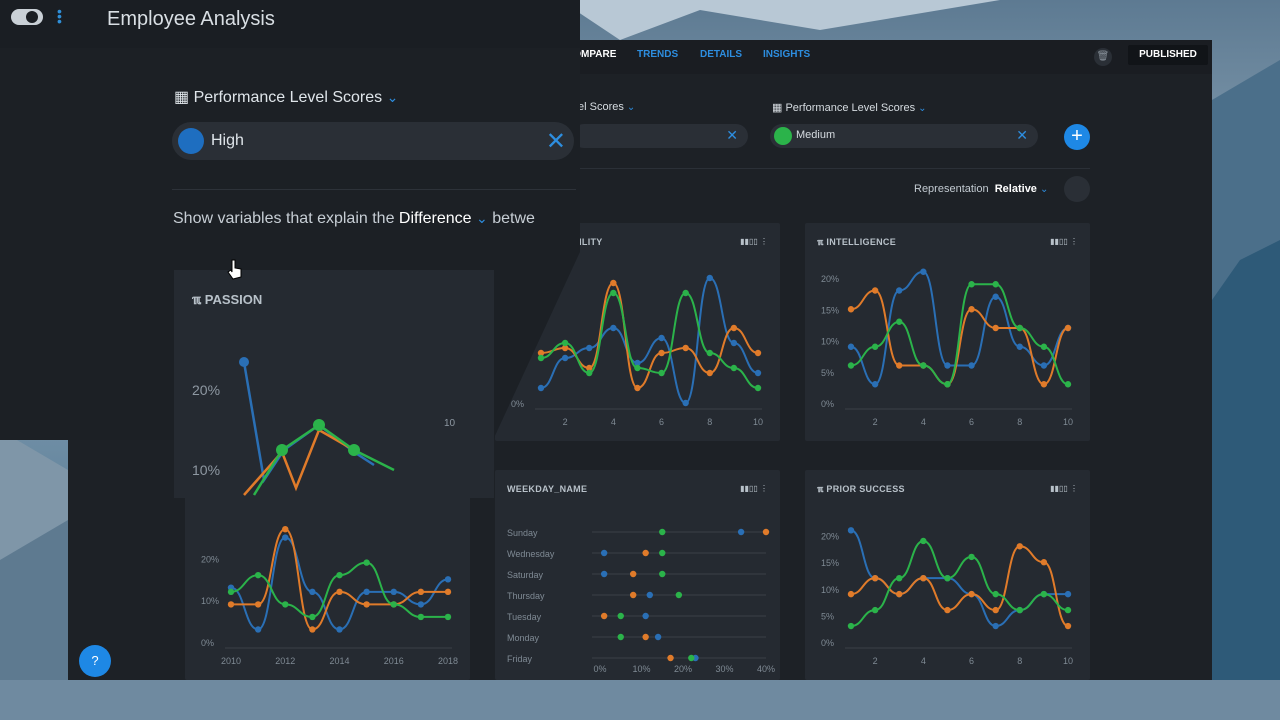  I want to click on filter-label-2: ▦ Performance Level Scores ⌄, so click(849, 108).